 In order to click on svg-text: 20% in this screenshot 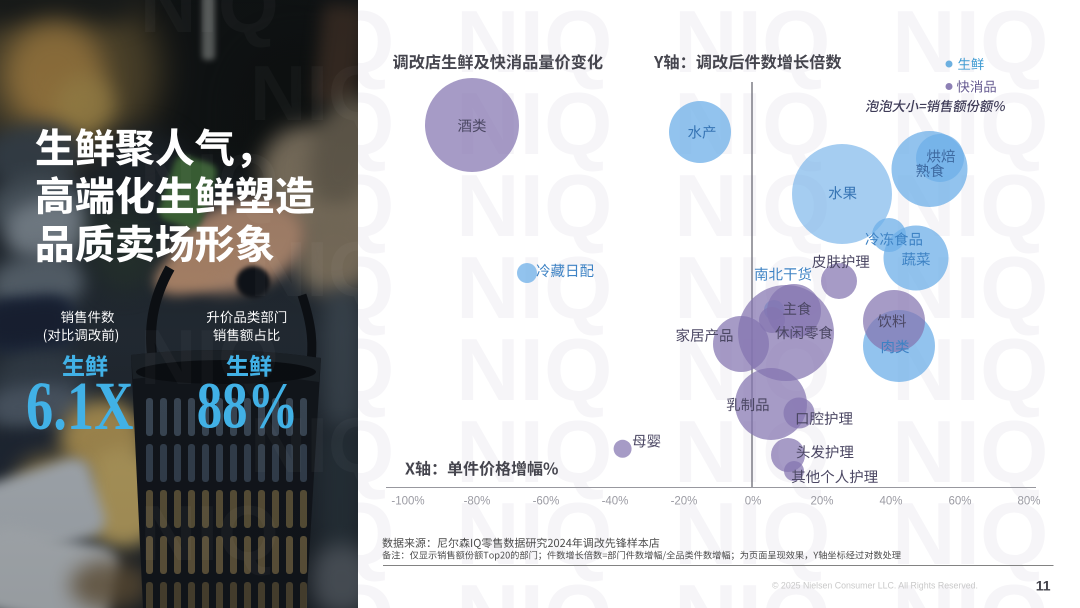, I will do `click(821, 502)`.